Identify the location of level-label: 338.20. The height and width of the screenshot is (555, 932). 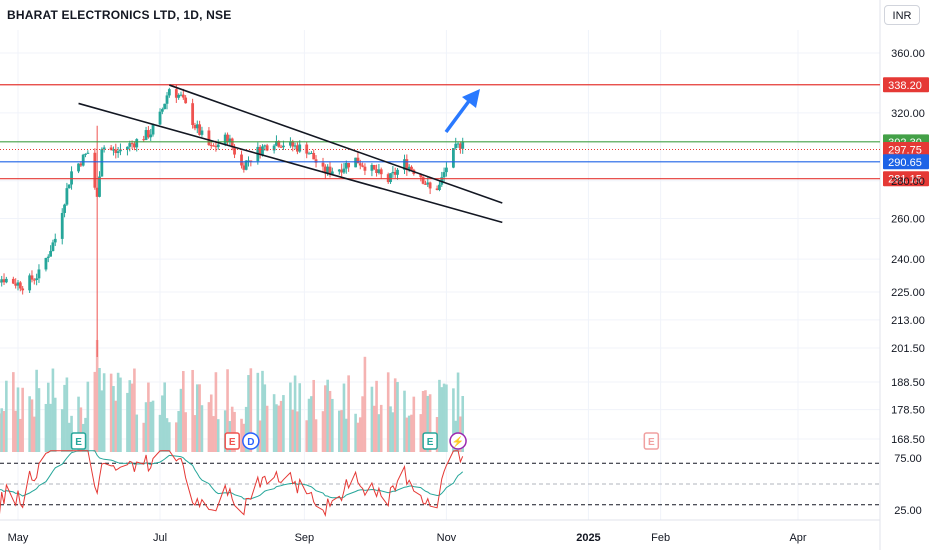
(905, 86).